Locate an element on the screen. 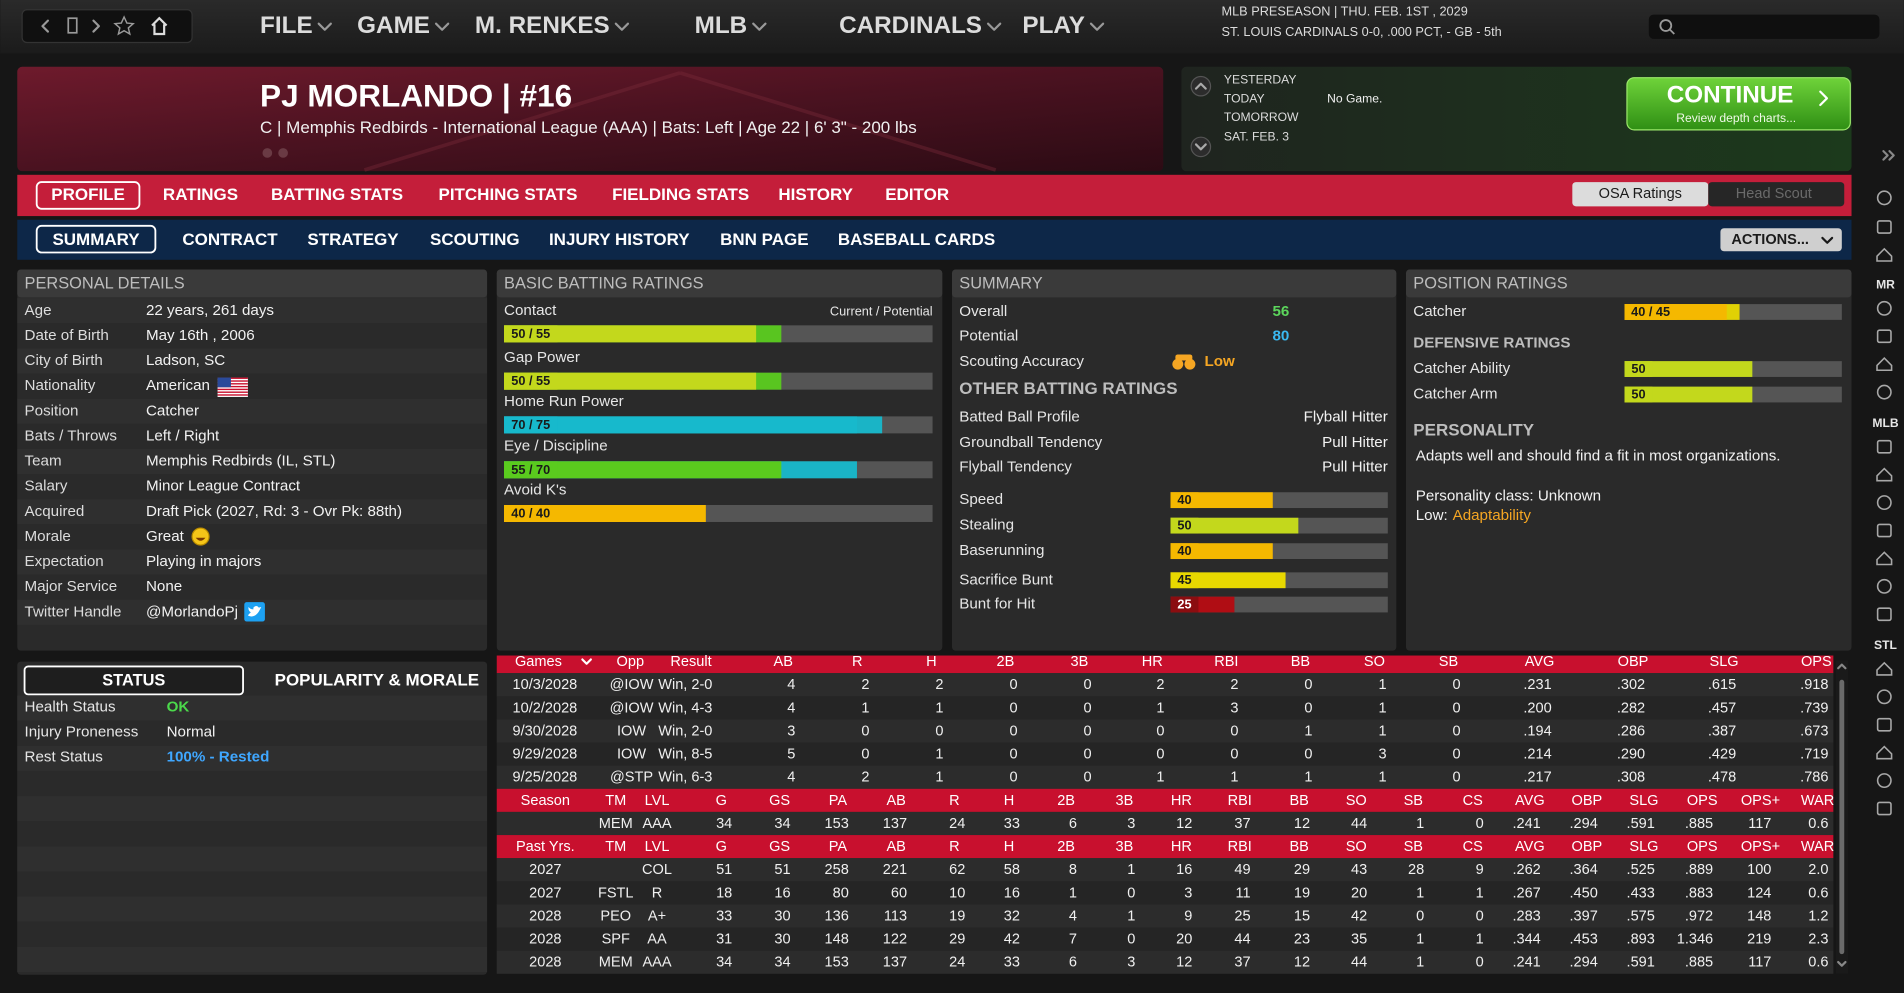 This screenshot has width=1904, height=993. toggle-label: OSA Ratings is located at coordinates (1640, 194).